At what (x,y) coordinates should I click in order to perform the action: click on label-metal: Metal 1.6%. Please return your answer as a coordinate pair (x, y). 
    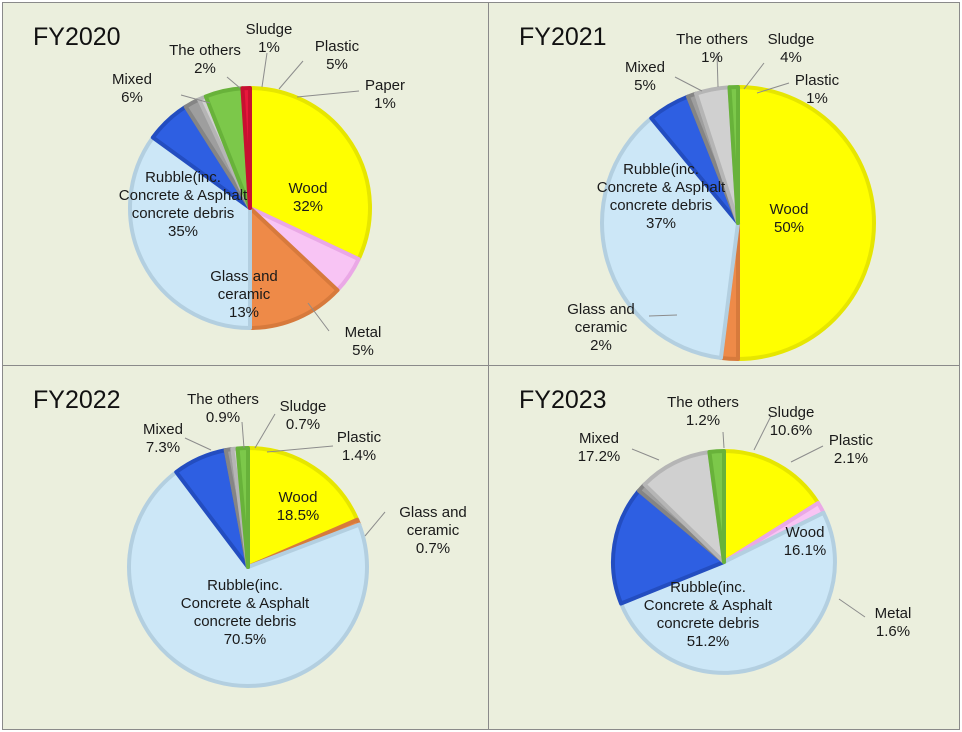
    Looking at the image, I should click on (893, 622).